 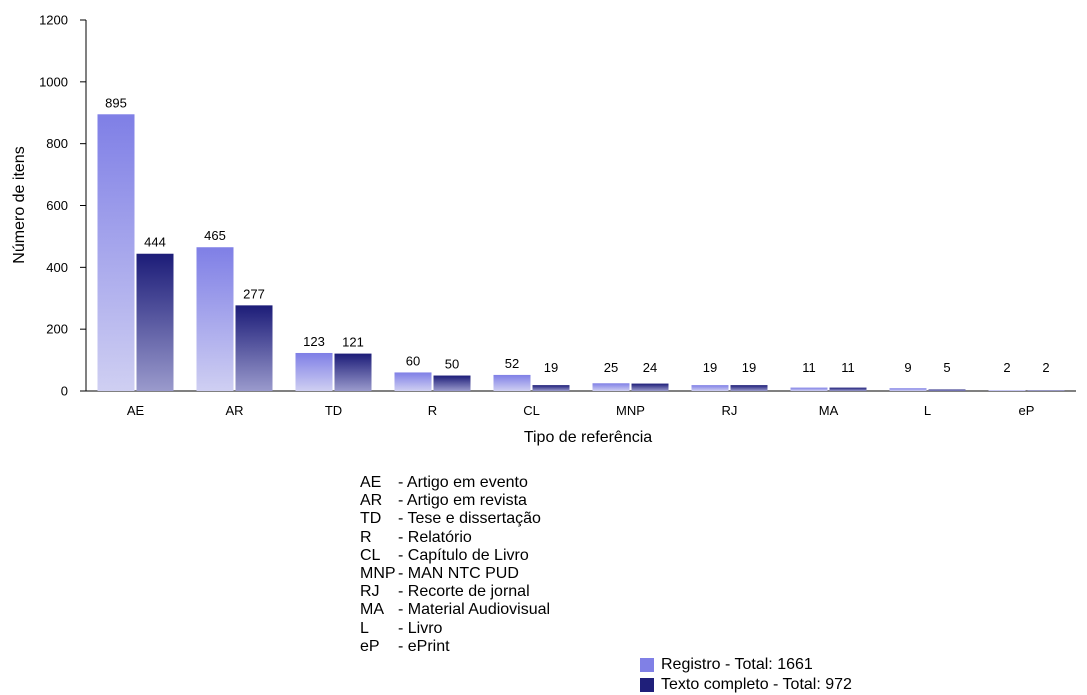 What do you see at coordinates (116, 252) in the screenshot?
I see `bar-registro-AE` at bounding box center [116, 252].